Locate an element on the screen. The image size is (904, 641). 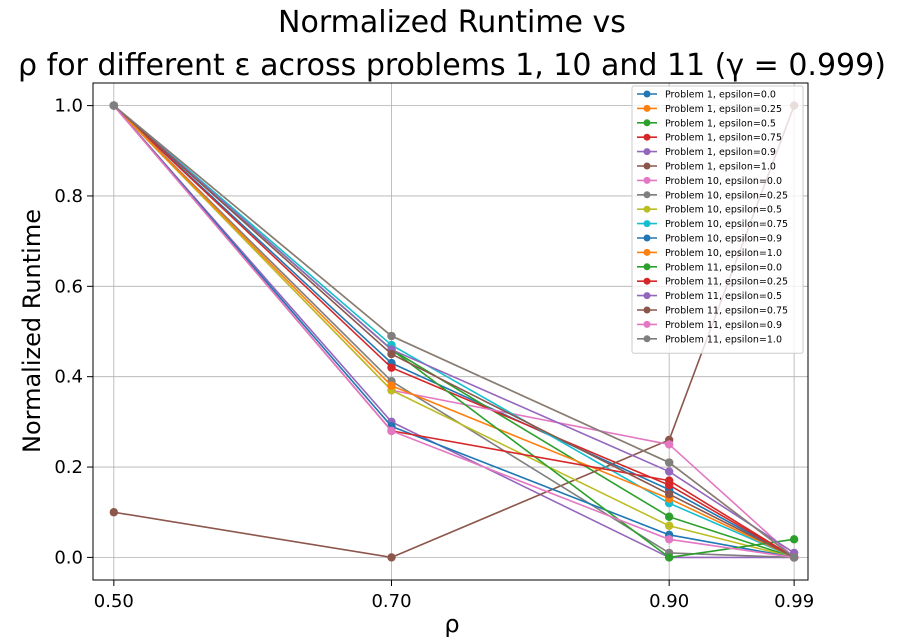
legend-label: Problem 10, epsilon=0.5 is located at coordinates (723, 210).